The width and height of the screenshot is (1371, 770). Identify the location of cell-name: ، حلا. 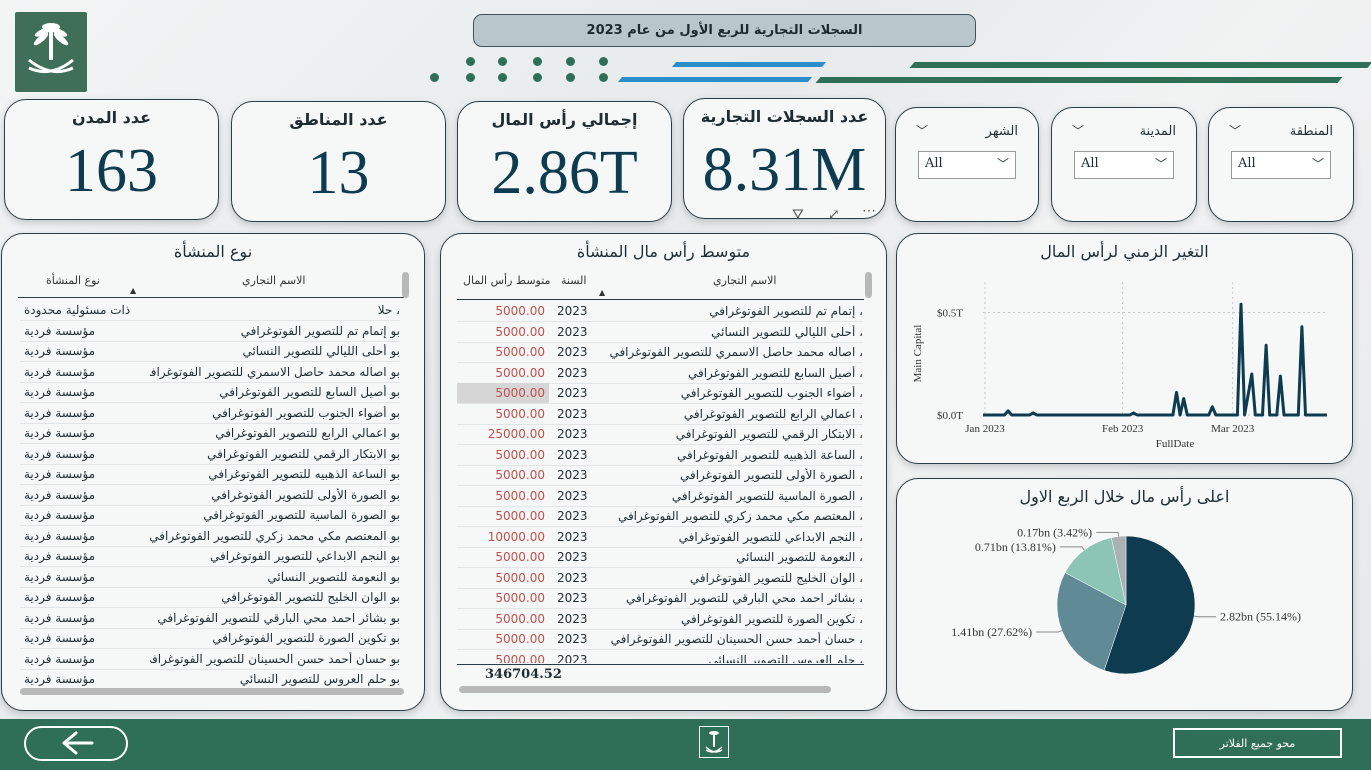
(388, 310).